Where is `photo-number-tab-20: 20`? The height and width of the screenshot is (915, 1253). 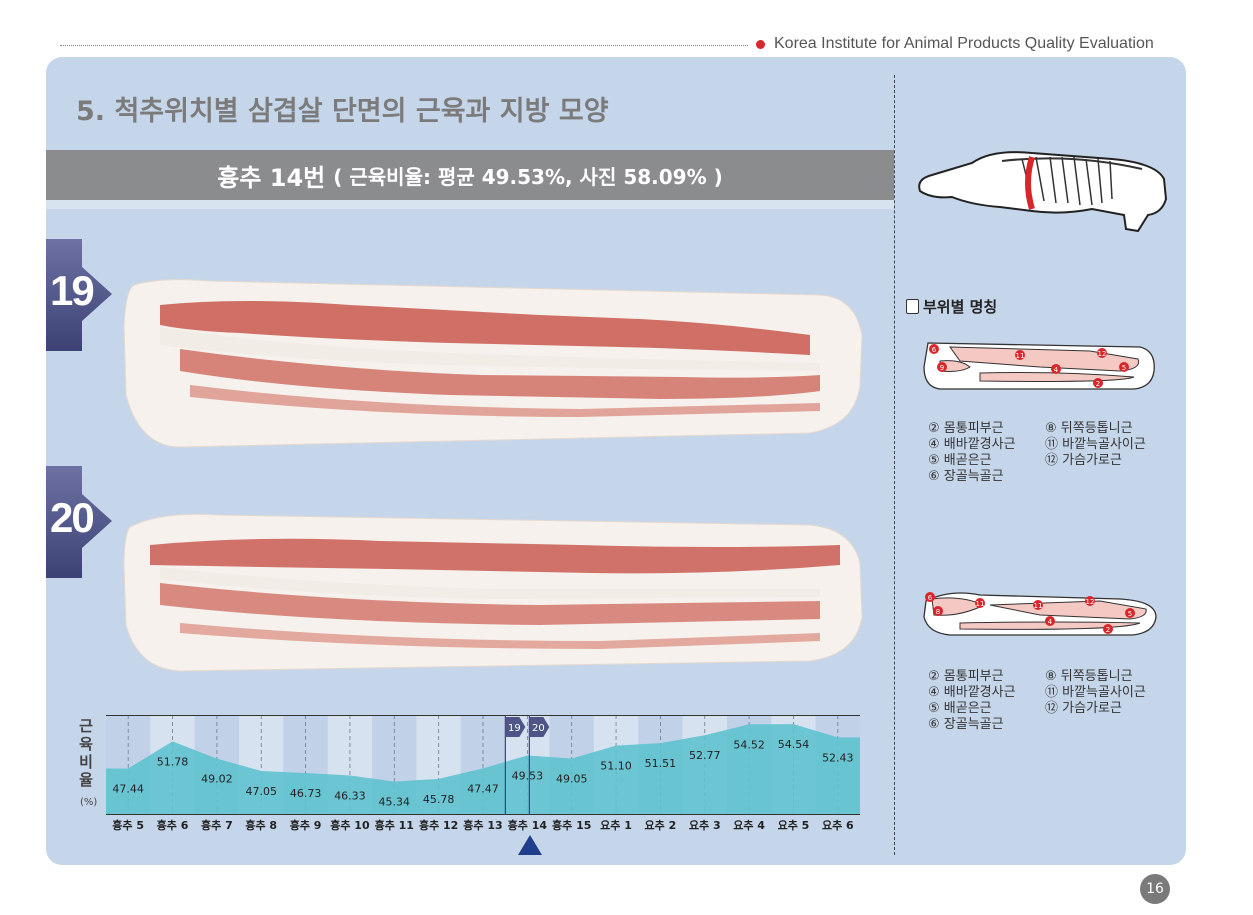 photo-number-tab-20: 20 is located at coordinates (80, 522).